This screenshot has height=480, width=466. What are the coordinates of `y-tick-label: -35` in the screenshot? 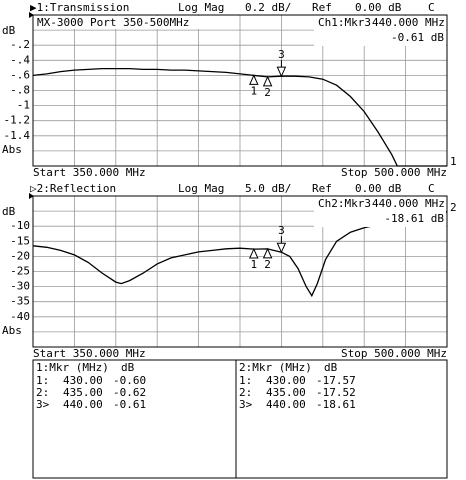 It's located at (20, 301).